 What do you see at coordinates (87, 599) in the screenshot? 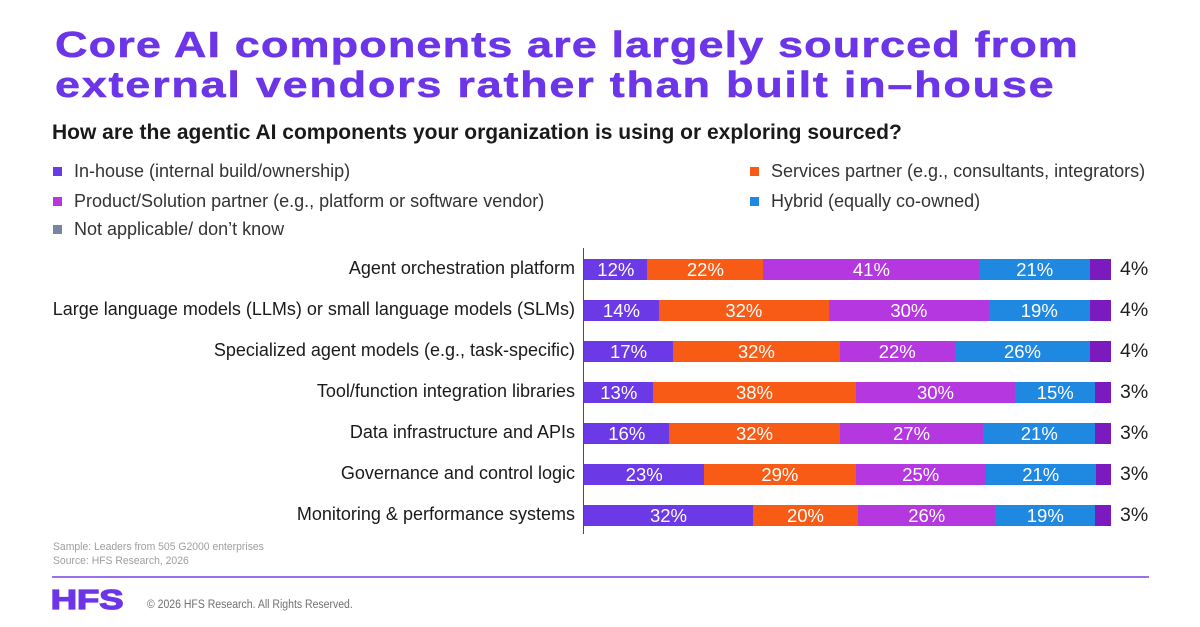
I see `svg-text: HFS` at bounding box center [87, 599].